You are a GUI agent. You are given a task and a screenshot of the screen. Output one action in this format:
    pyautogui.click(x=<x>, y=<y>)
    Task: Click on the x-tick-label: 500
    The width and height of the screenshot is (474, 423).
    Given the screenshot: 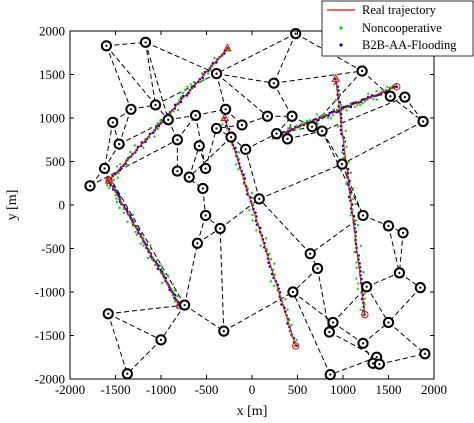 What is the action you would take?
    pyautogui.click(x=298, y=389)
    